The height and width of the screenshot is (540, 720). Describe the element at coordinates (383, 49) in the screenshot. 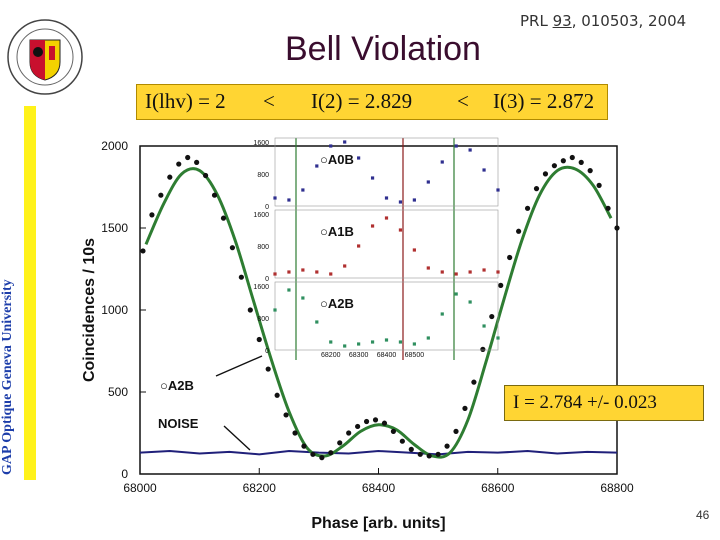

I see `slide-title: Bell Violation` at that location.